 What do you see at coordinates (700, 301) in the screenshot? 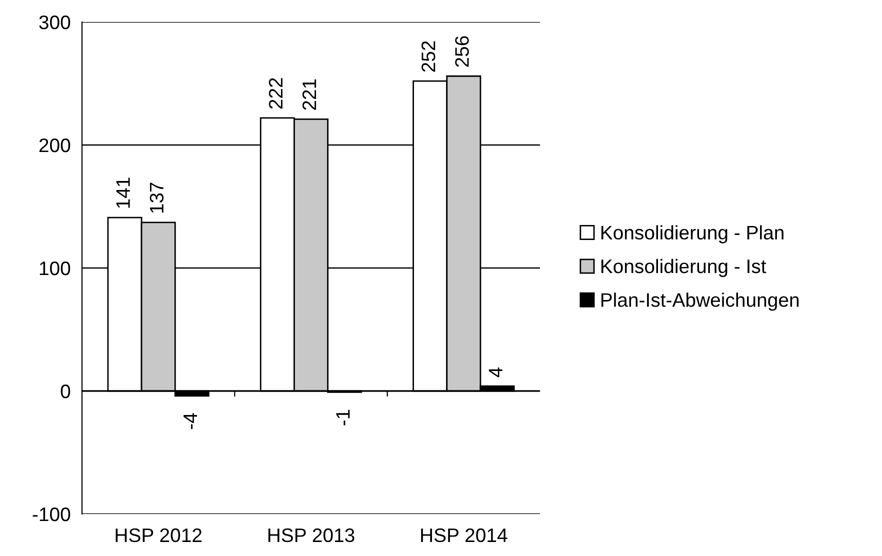
I see `legend-label: Plan-Ist-Abweichungen` at bounding box center [700, 301].